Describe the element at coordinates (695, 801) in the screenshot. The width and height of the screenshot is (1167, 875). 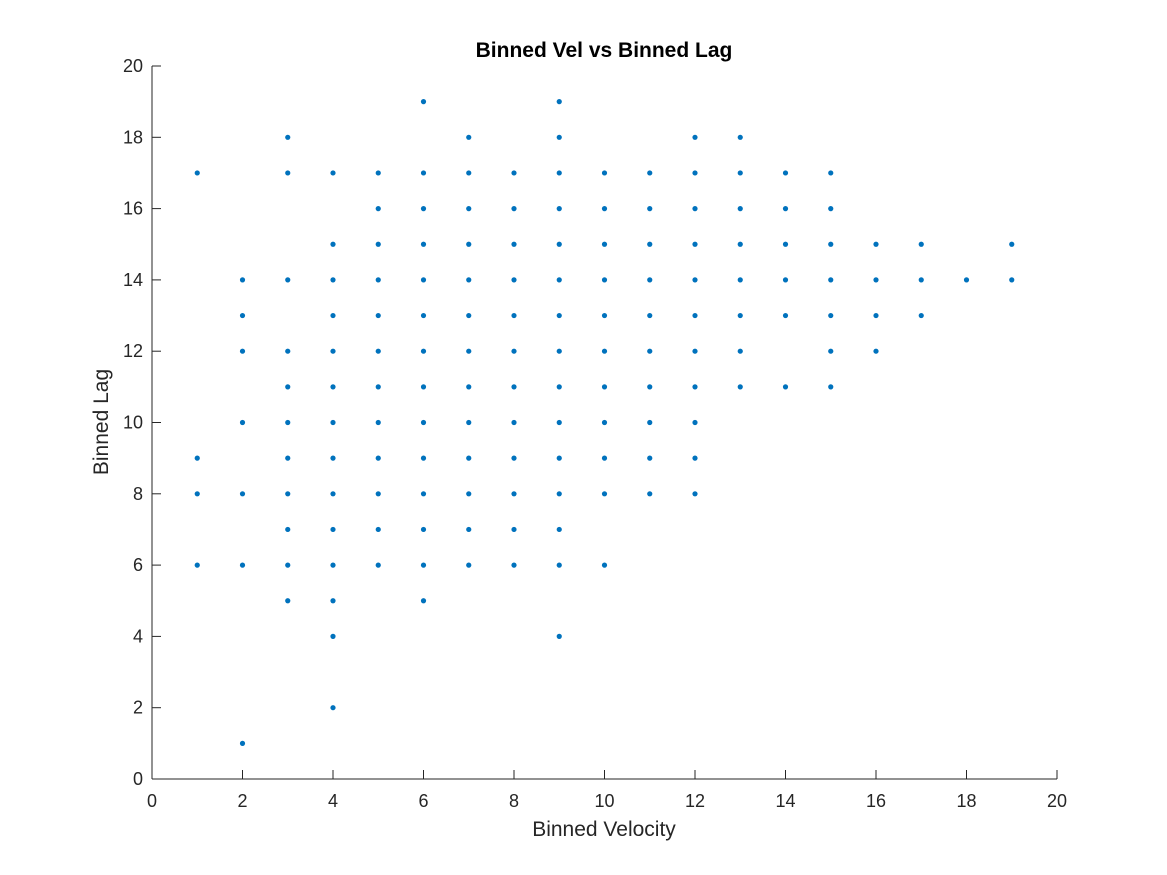
I see `x-tick-label: 12` at that location.